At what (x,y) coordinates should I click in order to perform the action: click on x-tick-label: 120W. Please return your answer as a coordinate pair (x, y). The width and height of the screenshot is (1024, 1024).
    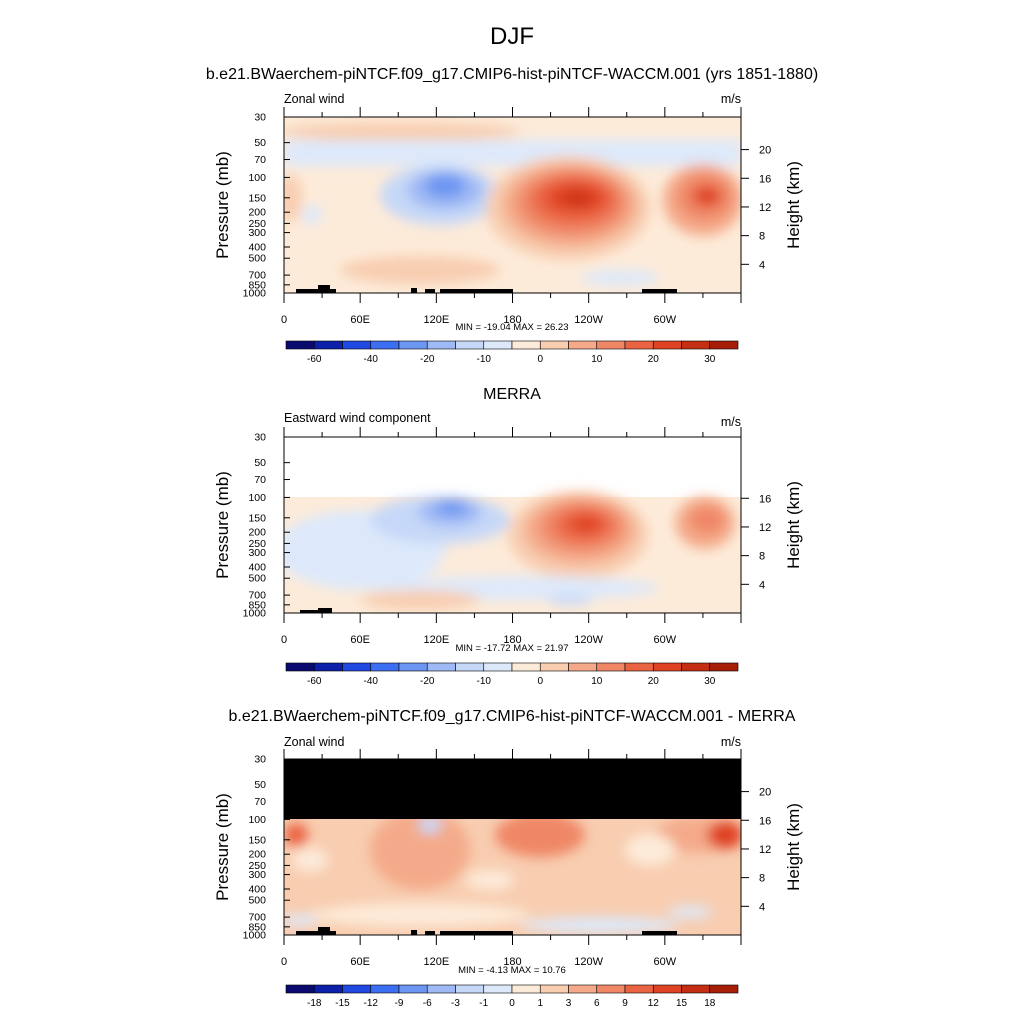
    Looking at the image, I should click on (588, 962).